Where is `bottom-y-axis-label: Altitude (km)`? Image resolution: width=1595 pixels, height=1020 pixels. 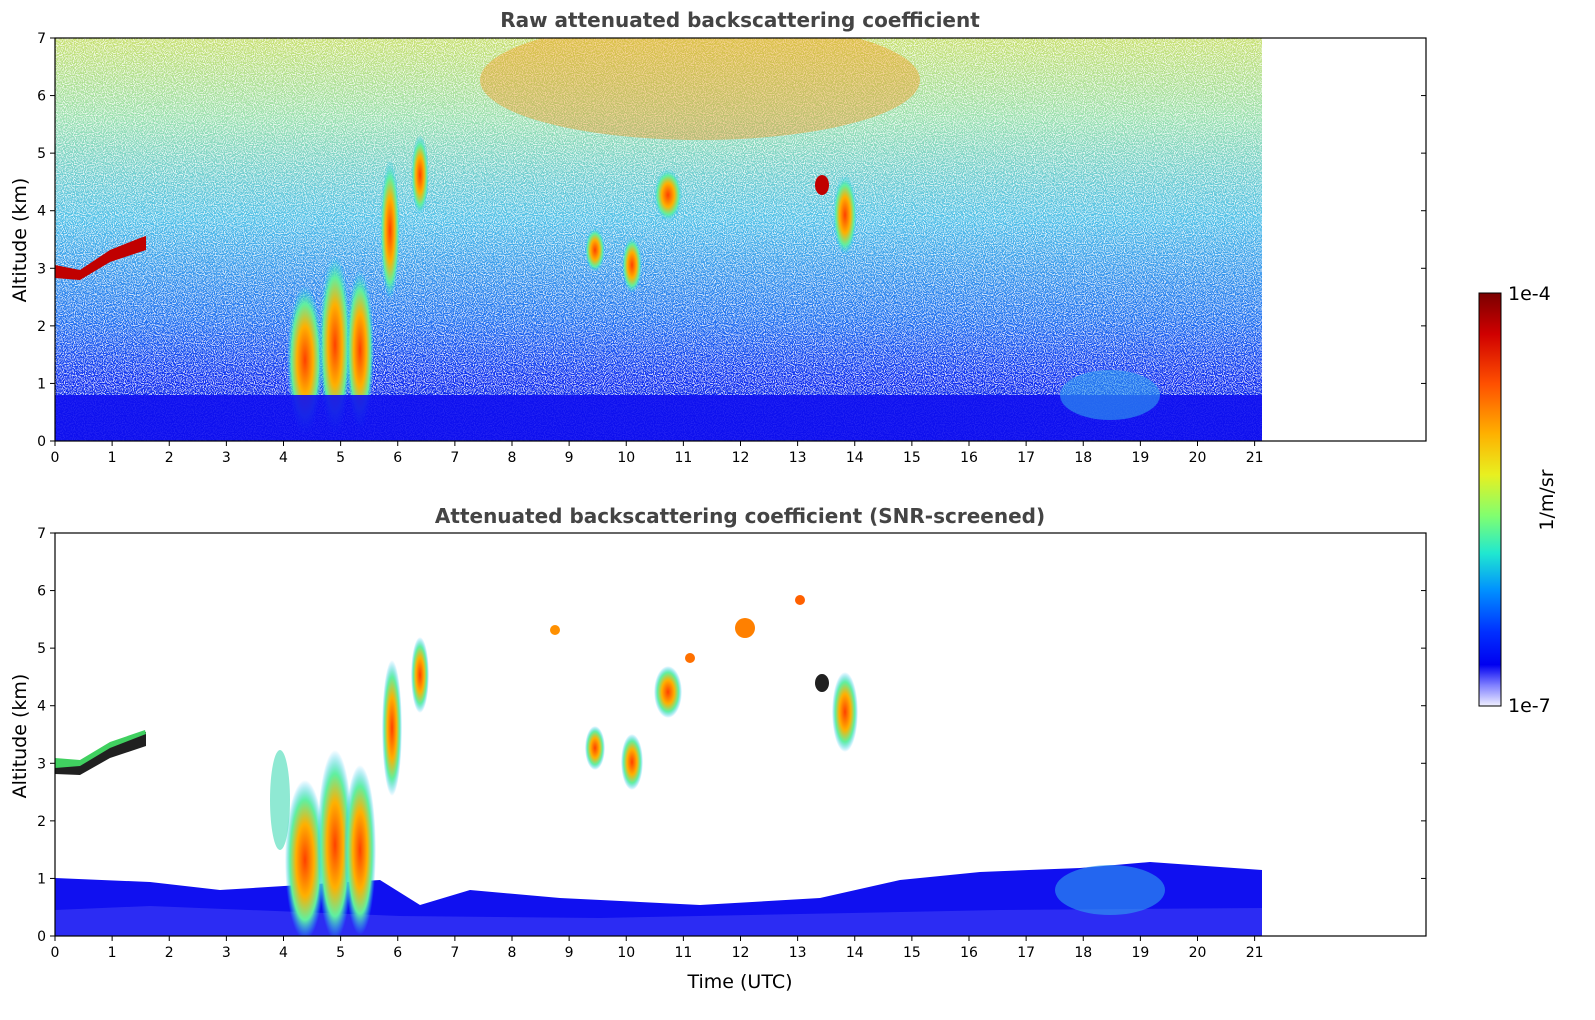
bottom-y-axis-label: Altitude (km) is located at coordinates (20, 736).